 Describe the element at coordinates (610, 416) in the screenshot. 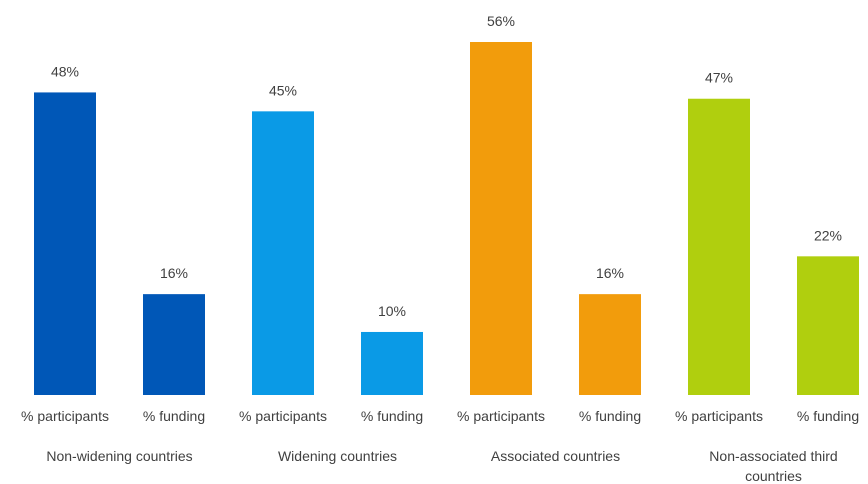

I see `category-label-3-2: % funding` at that location.